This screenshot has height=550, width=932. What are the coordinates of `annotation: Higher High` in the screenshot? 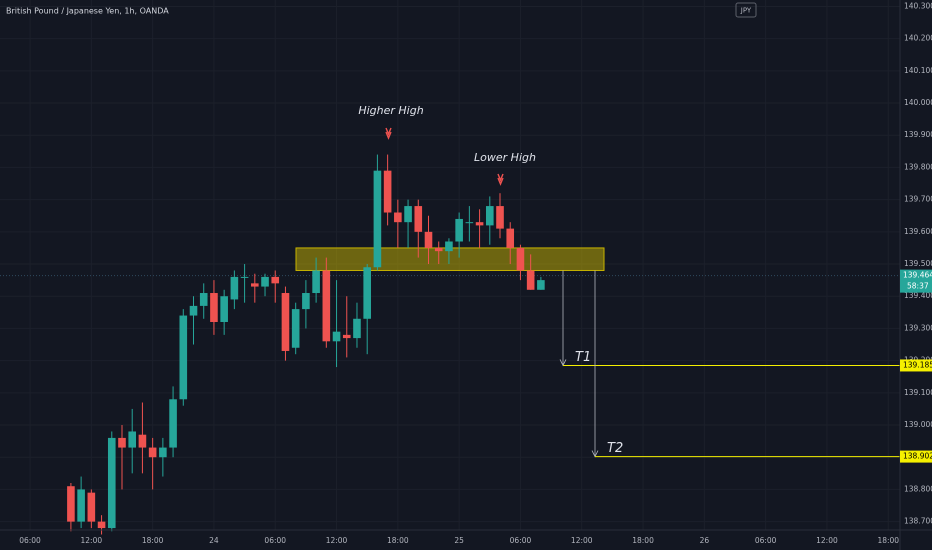 It's located at (390, 110).